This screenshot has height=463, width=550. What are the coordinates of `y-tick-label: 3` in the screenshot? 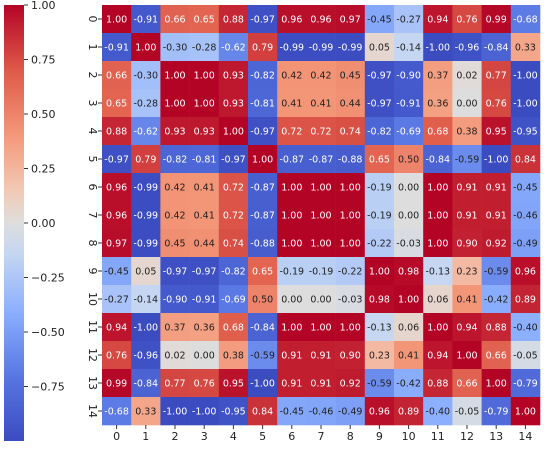 It's located at (92, 103).